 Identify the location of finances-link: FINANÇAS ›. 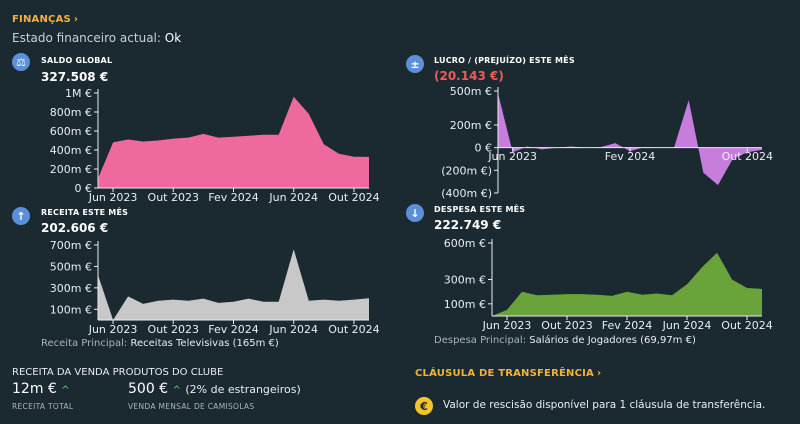
(45, 19).